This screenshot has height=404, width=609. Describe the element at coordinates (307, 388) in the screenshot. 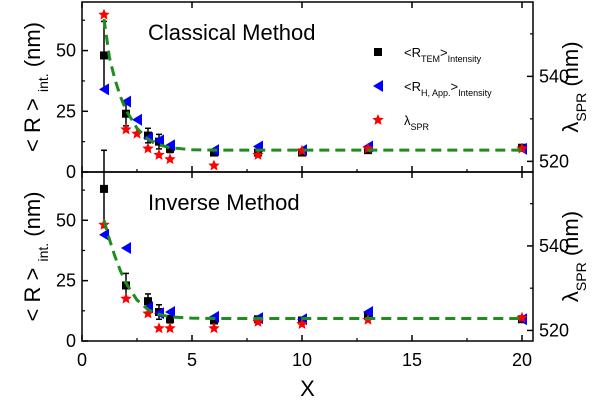

I see `x-axis-label: X` at that location.